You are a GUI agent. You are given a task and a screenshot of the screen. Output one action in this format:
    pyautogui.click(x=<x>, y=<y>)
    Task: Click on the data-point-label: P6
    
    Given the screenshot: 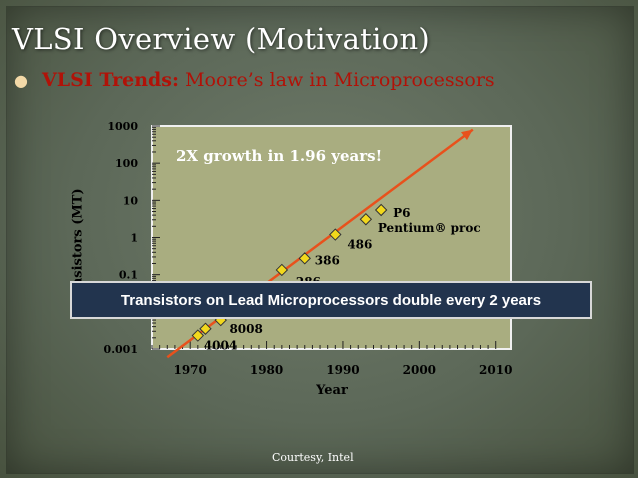 What is the action you would take?
    pyautogui.click(x=401, y=213)
    